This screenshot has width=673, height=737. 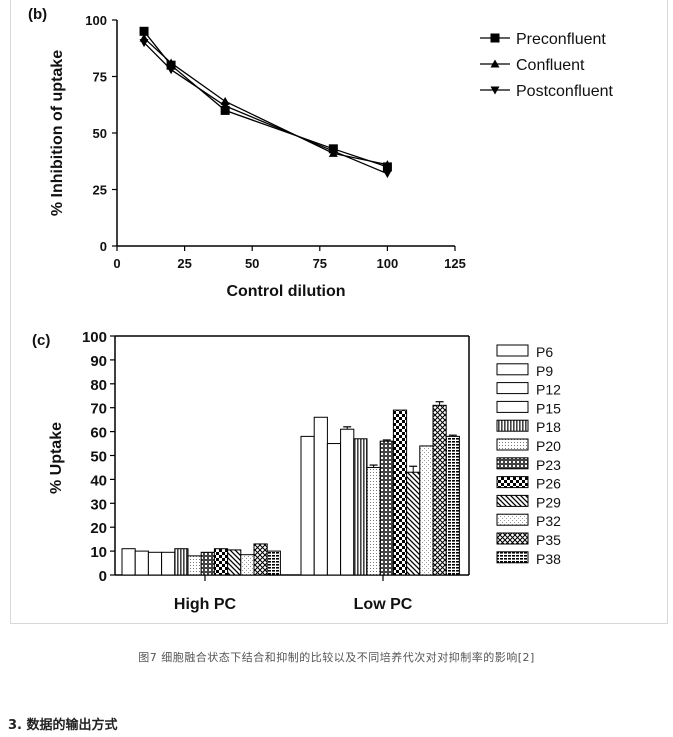 I want to click on c-legend-label: P18, so click(x=548, y=427).